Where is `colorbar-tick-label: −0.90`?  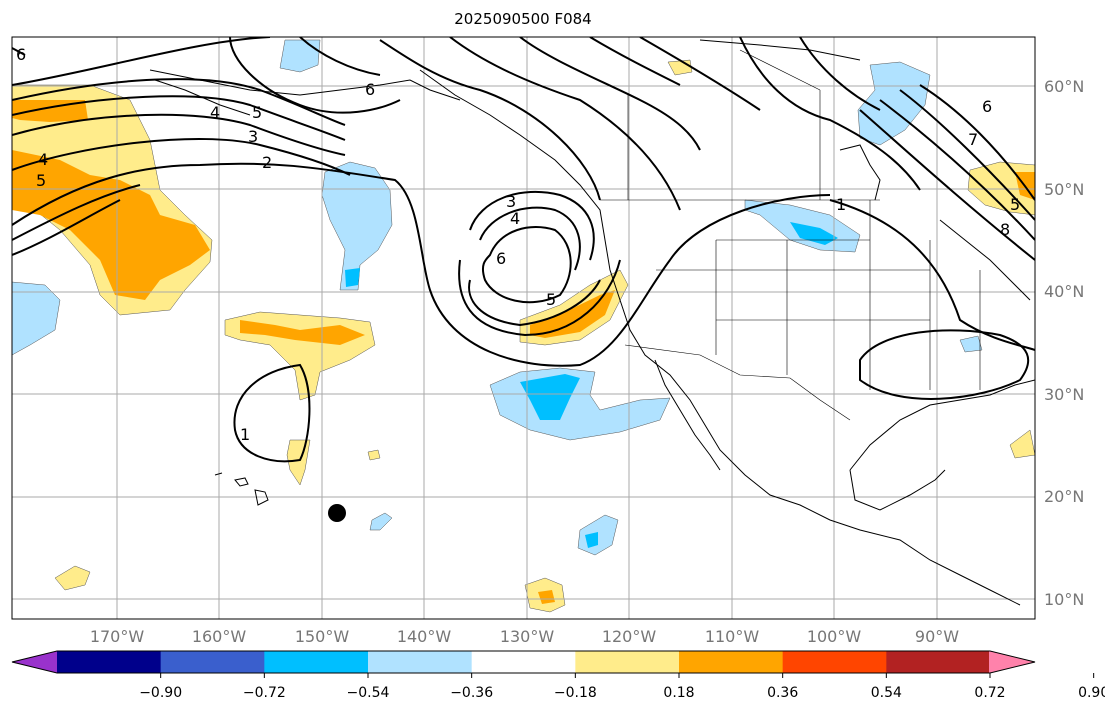 colorbar-tick-label: −0.90 is located at coordinates (160, 693).